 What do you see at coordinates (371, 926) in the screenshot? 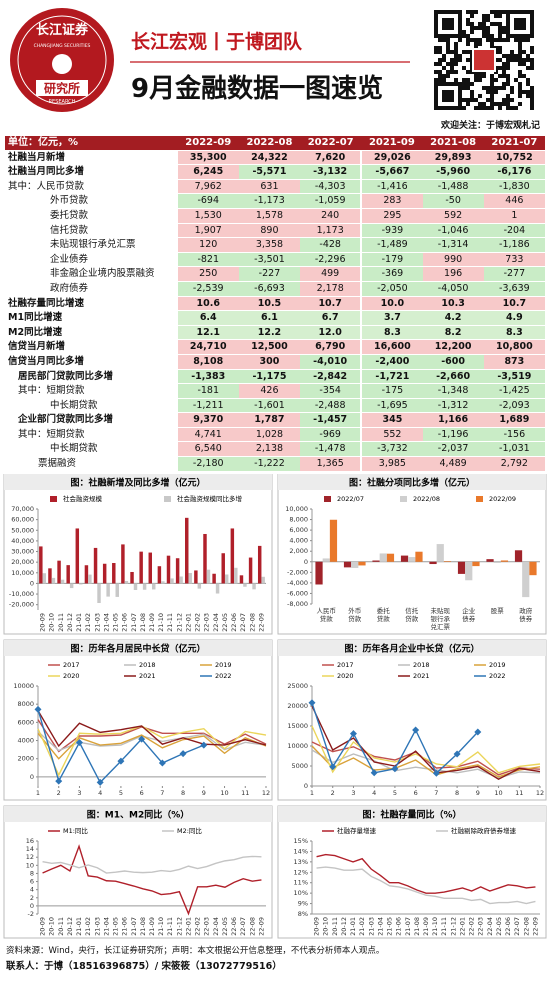
I see `x-tick-label: 21-03` at bounding box center [371, 926].